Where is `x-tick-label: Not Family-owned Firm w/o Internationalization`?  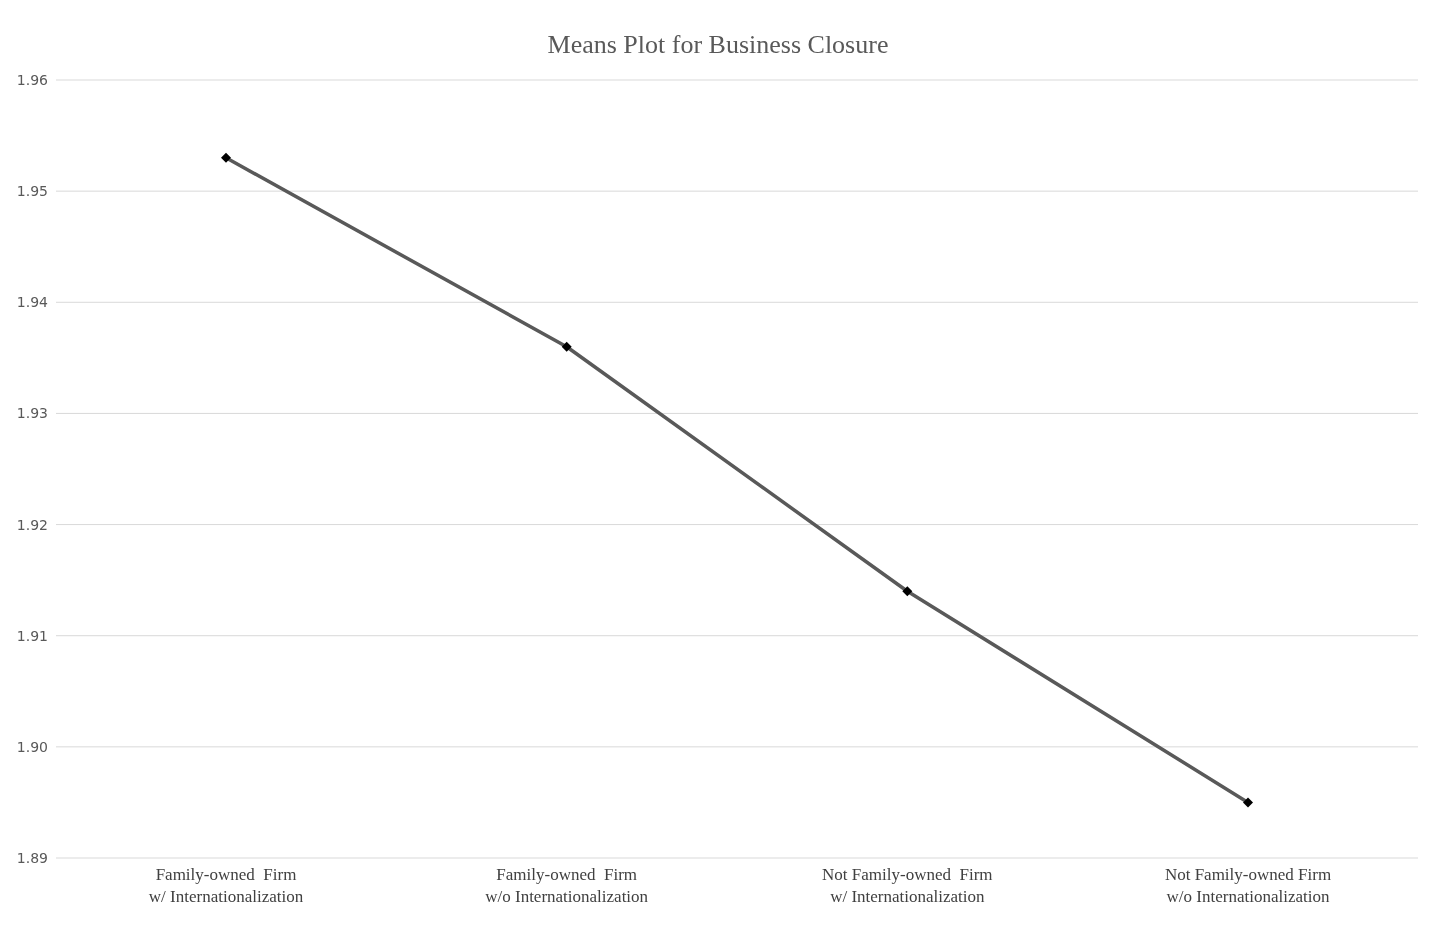 x-tick-label: Not Family-owned Firm w/o Internationalization is located at coordinates (1248, 885).